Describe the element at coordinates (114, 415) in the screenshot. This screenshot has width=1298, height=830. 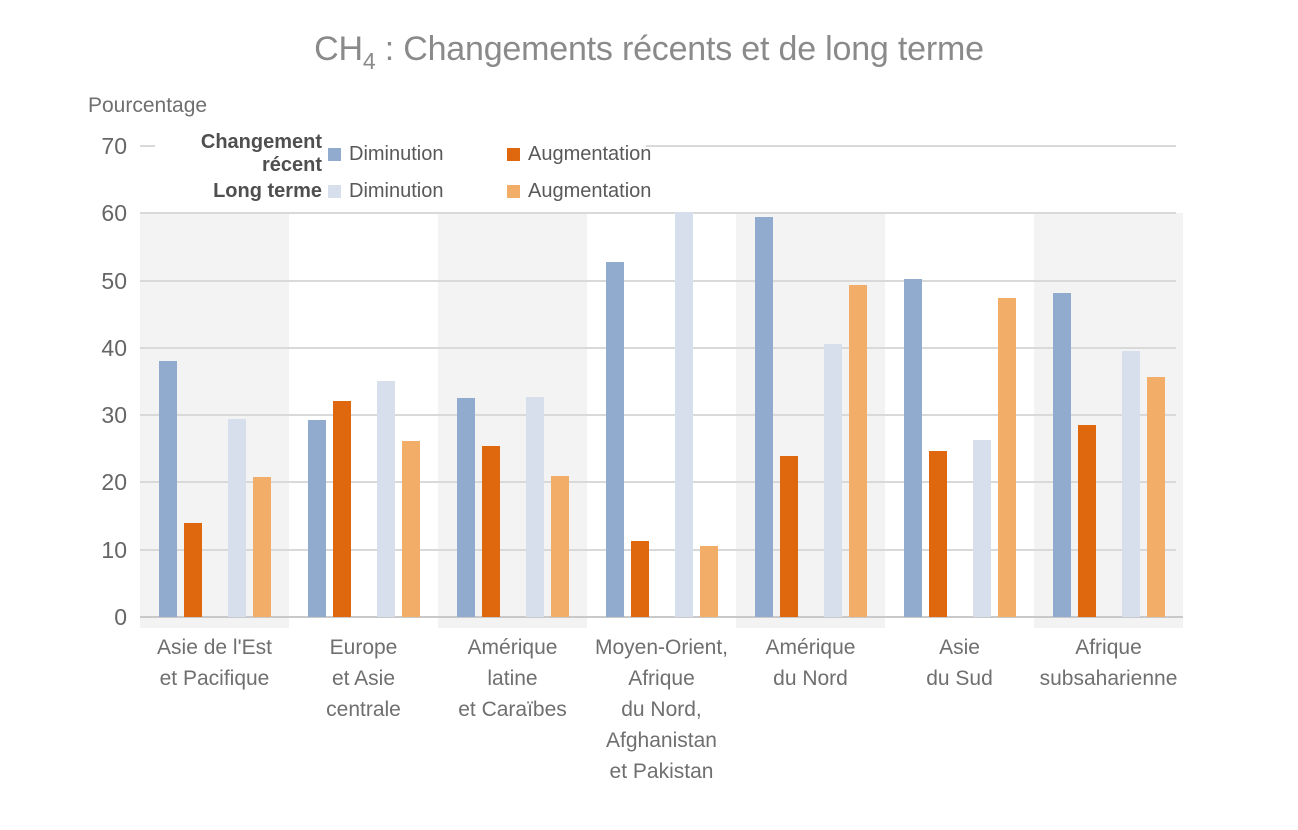
I see `y-tick-label: 30` at that location.